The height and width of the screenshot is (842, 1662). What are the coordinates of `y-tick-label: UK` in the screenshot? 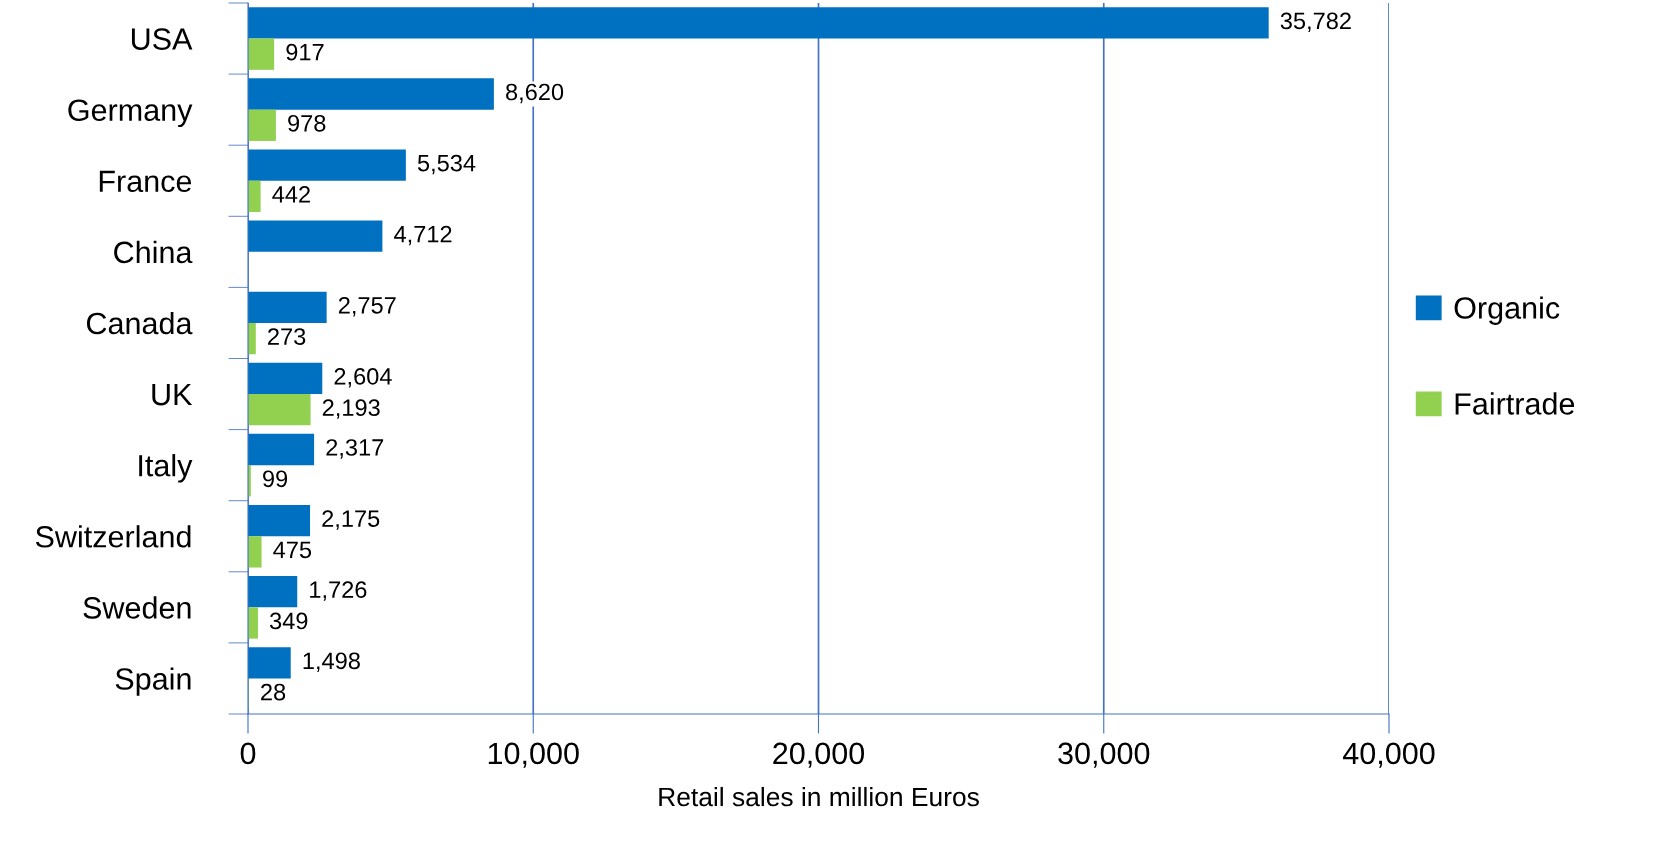 It's located at (172, 395).